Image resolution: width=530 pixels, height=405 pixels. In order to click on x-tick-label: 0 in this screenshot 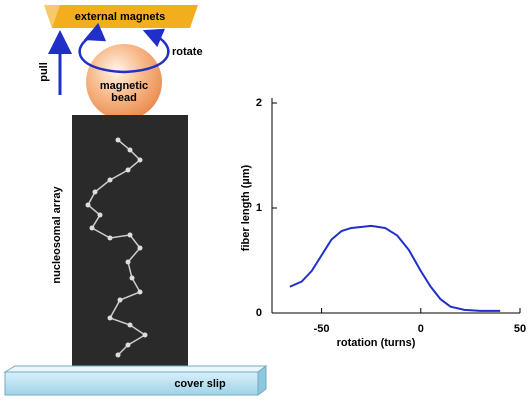, I will do `click(421, 329)`.